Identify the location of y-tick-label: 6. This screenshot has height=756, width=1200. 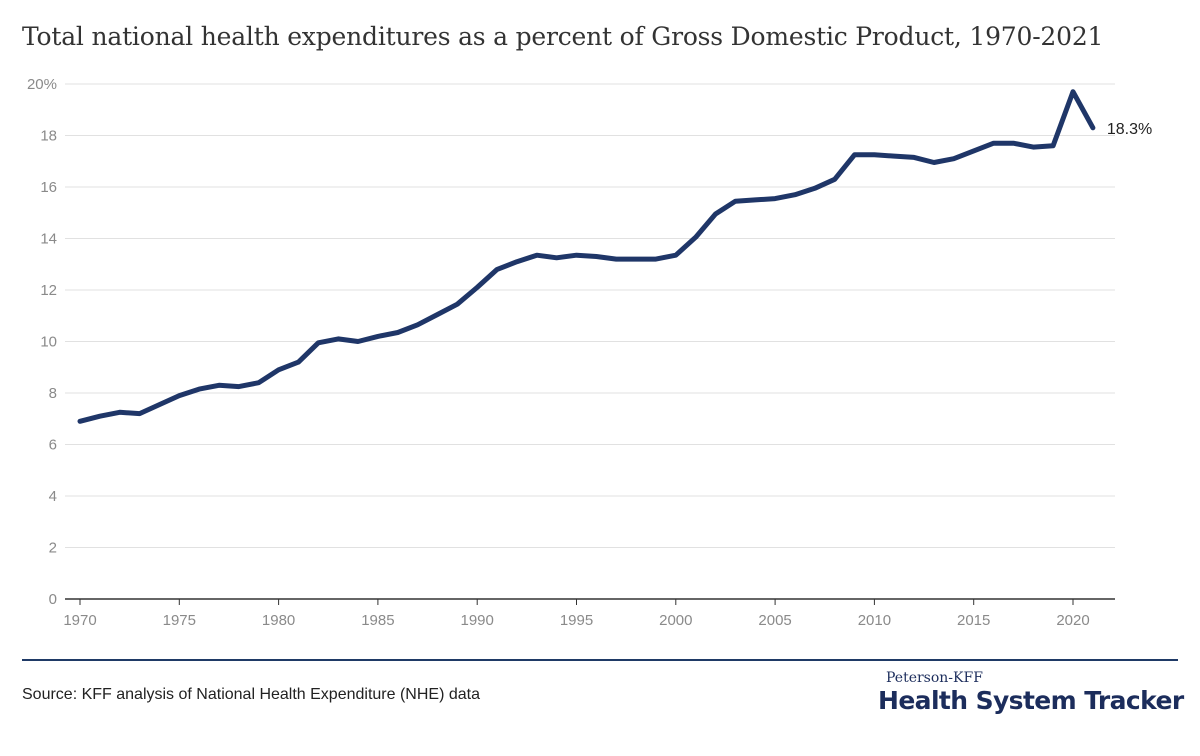
(53, 445).